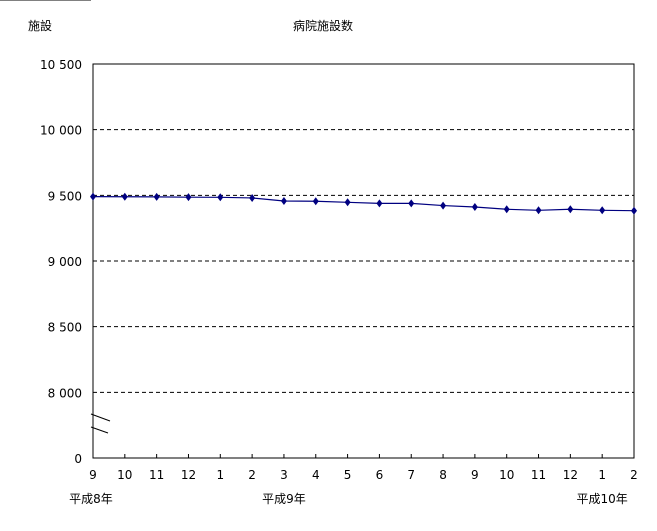 The image size is (657, 531). I want to click on y-tick-label: 8 500, so click(65, 328).